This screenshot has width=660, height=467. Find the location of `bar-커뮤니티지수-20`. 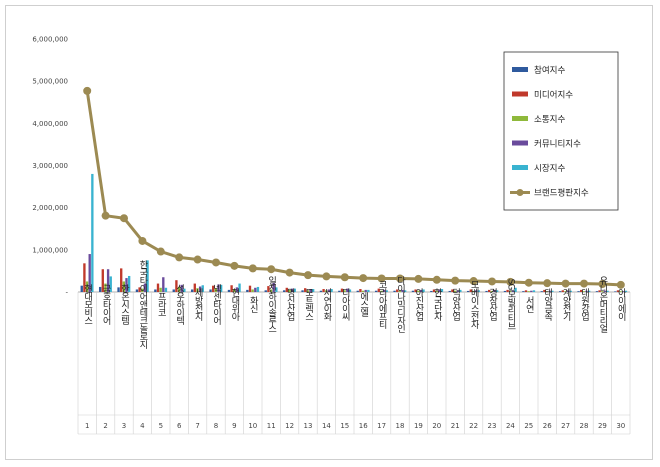

bar-커뮤니티지수-20 is located at coordinates (439, 290).